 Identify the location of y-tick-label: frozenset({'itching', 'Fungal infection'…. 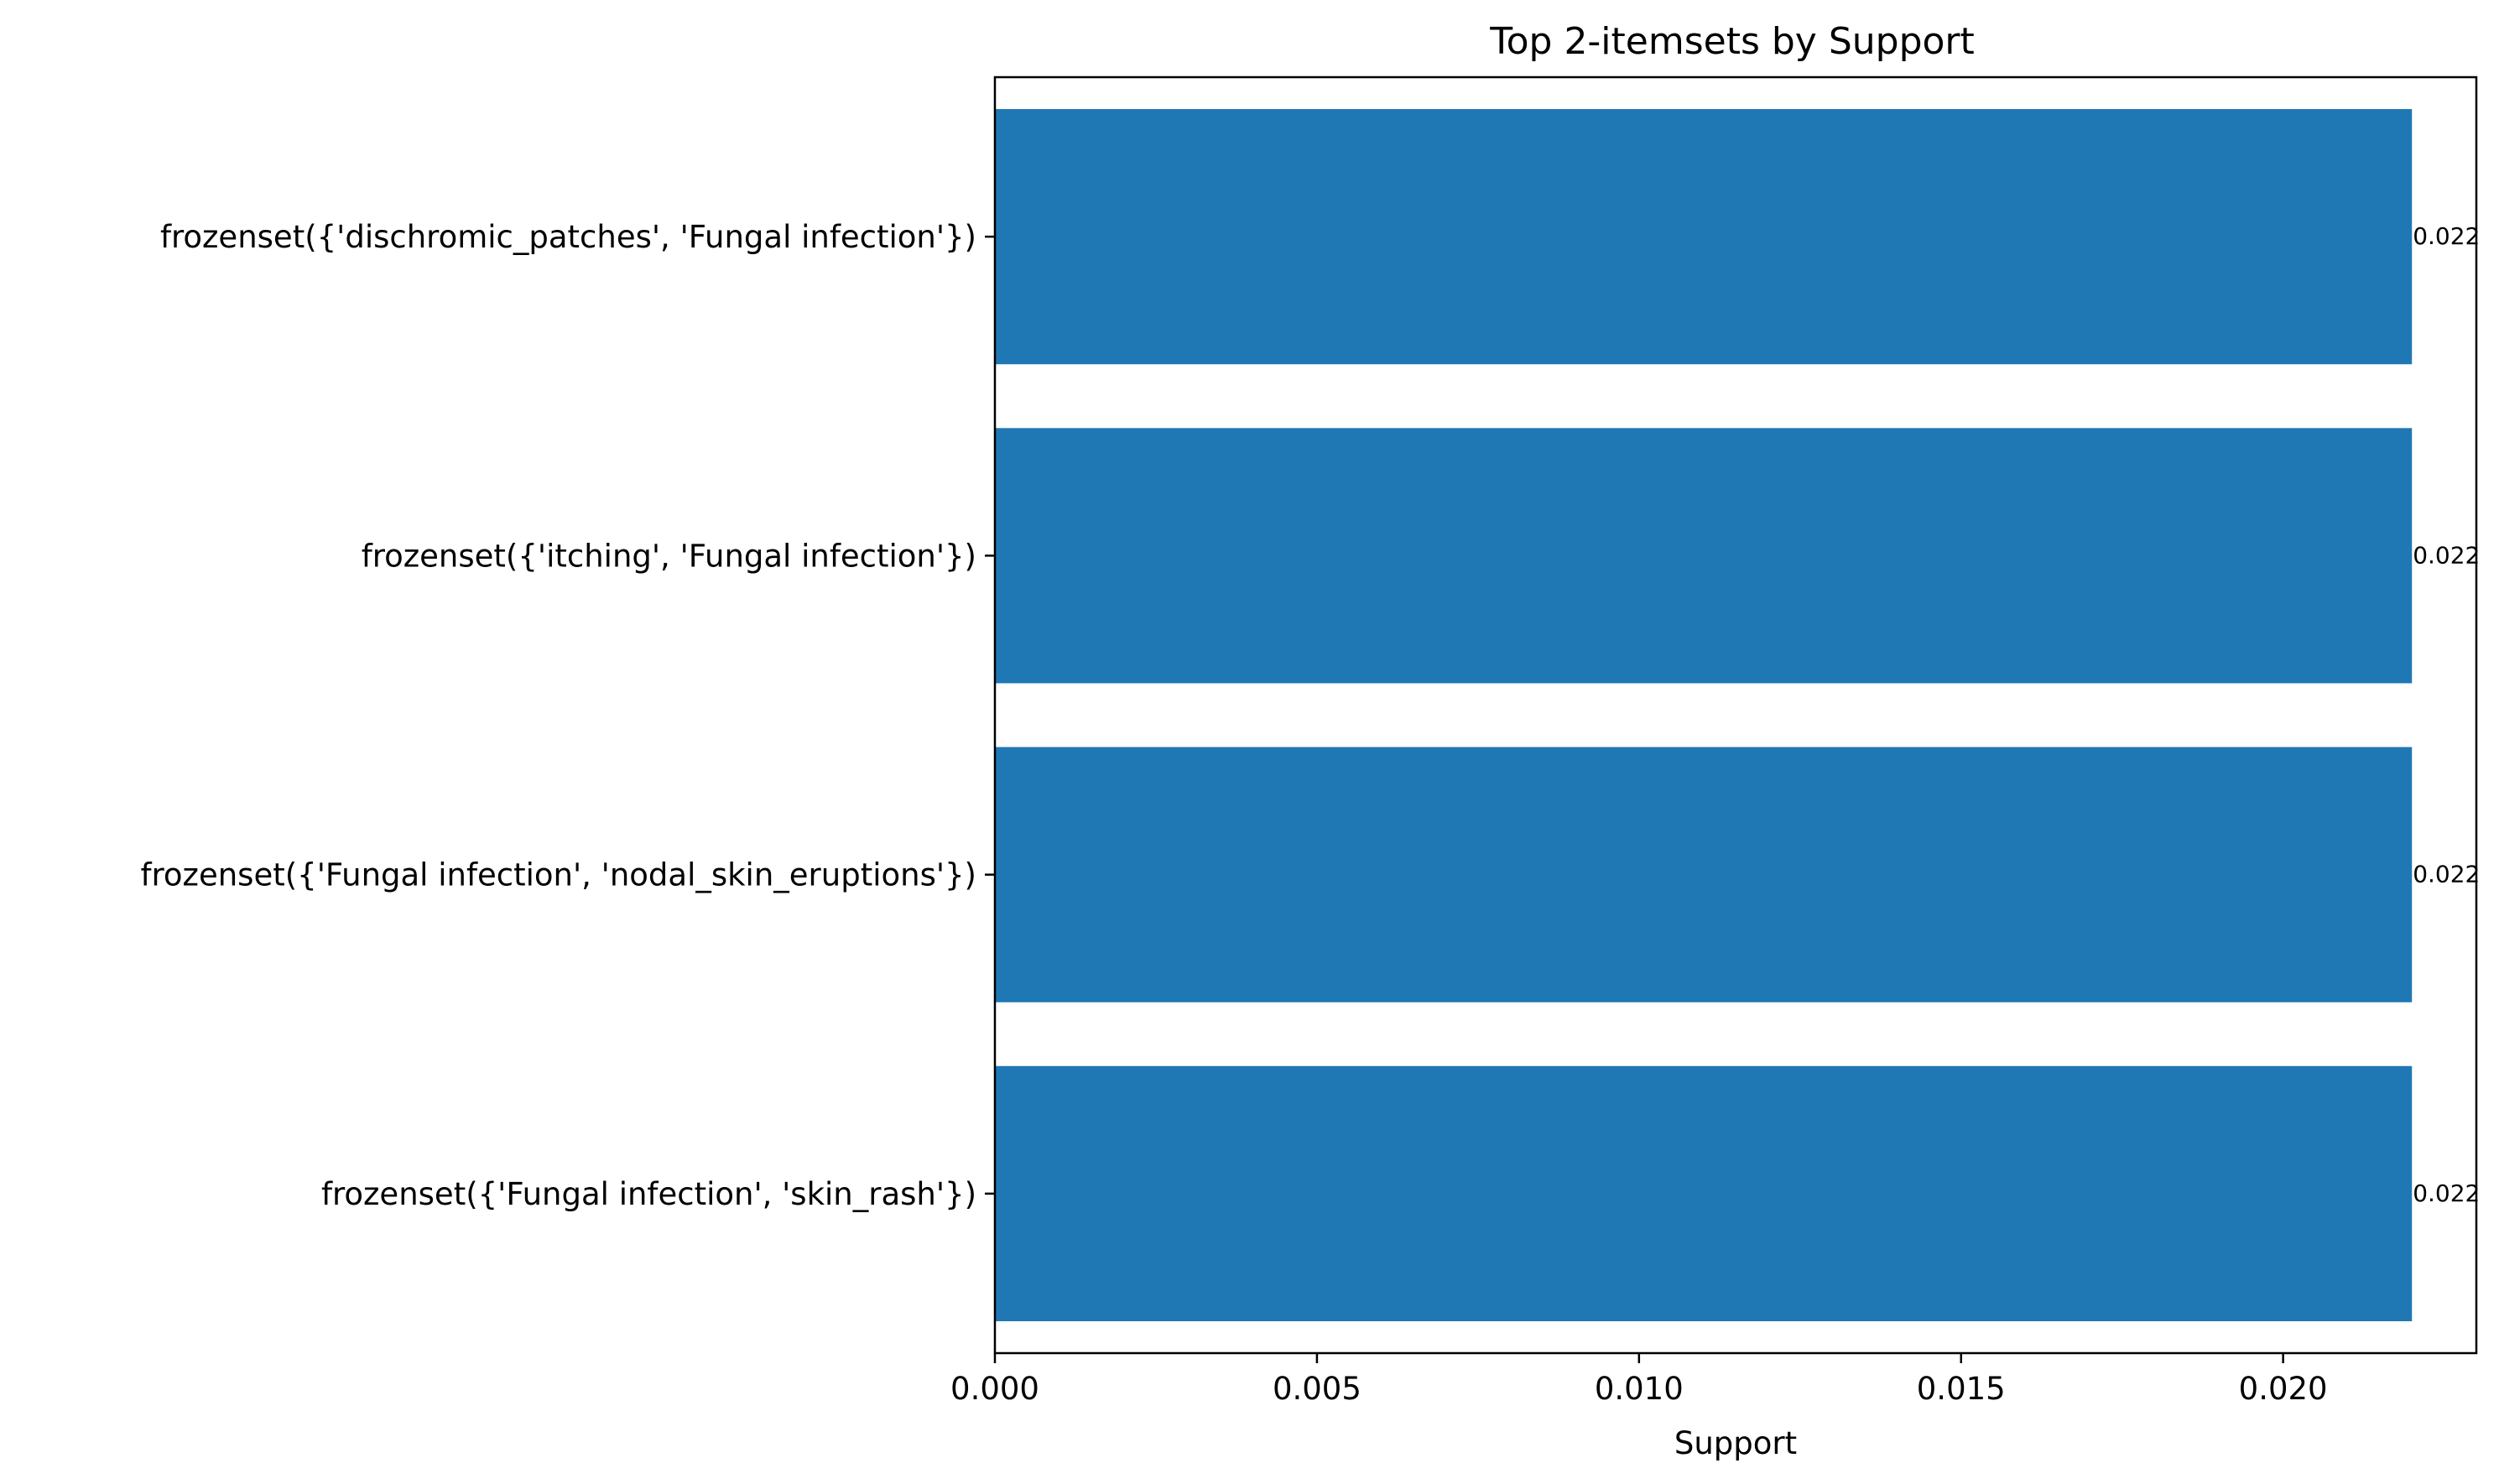
(669, 556).